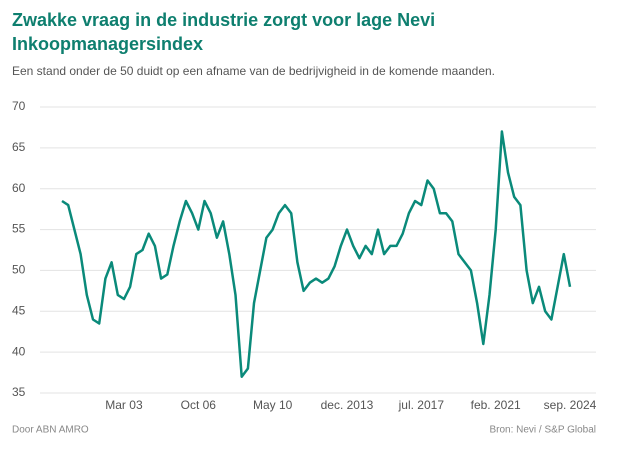 Image resolution: width=626 pixels, height=454 pixels. What do you see at coordinates (19, 351) in the screenshot?
I see `y-tick-label: 40` at bounding box center [19, 351].